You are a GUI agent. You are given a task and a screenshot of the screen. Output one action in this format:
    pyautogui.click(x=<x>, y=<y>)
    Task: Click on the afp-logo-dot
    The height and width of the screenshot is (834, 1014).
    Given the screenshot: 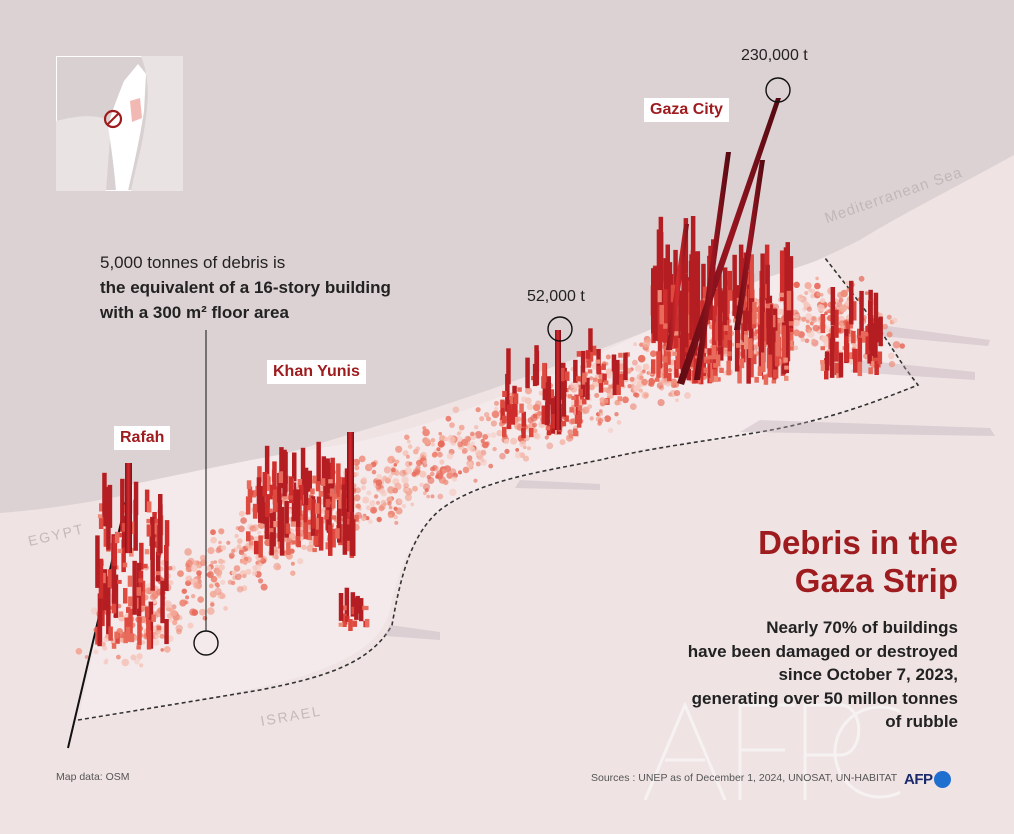 What is the action you would take?
    pyautogui.click(x=942, y=779)
    